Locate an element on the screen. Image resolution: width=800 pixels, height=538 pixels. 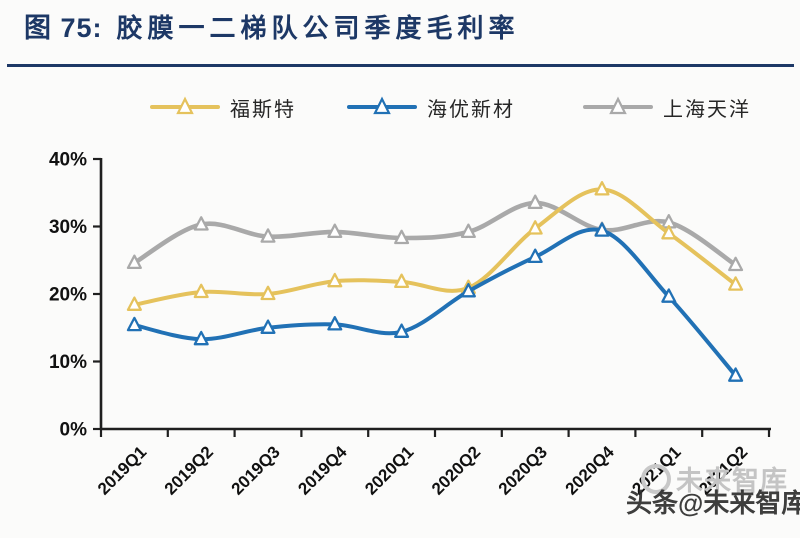
figure-number-label: 图 75: is located at coordinates (63, 28).